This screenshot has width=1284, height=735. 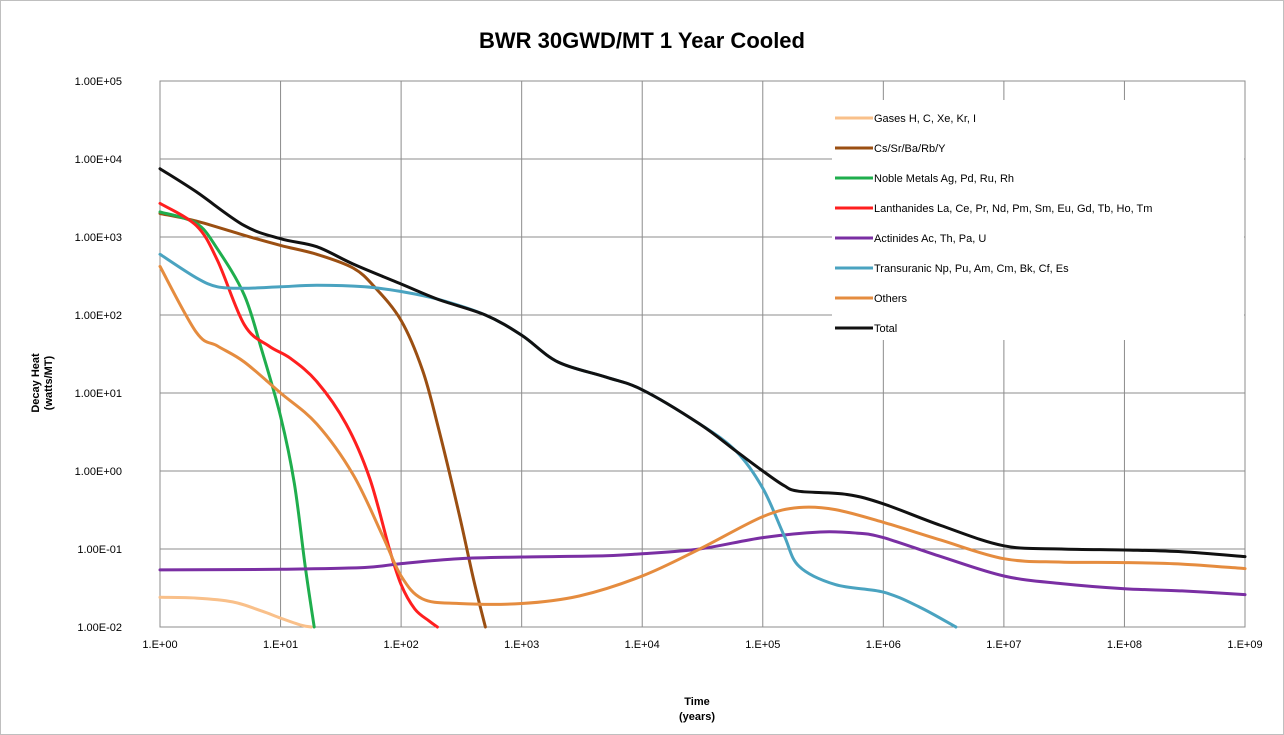 What do you see at coordinates (401, 645) in the screenshot?
I see `x-tick-label: 1.E+02` at bounding box center [401, 645].